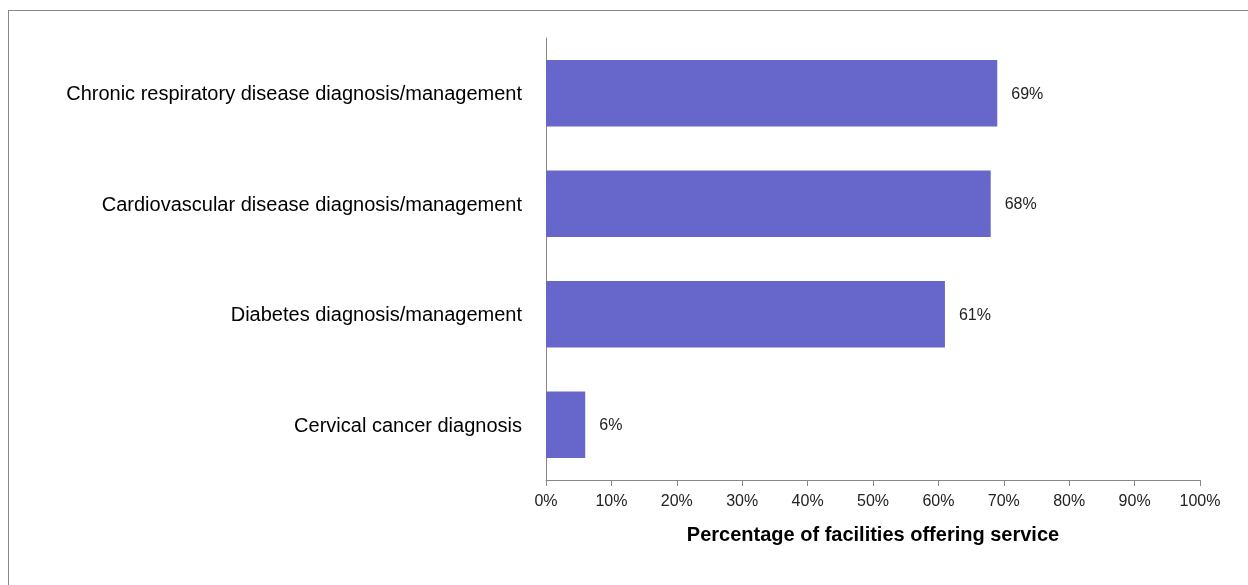 Image resolution: width=1248 pixels, height=585 pixels. I want to click on x-tick-label: 10%, so click(611, 500).